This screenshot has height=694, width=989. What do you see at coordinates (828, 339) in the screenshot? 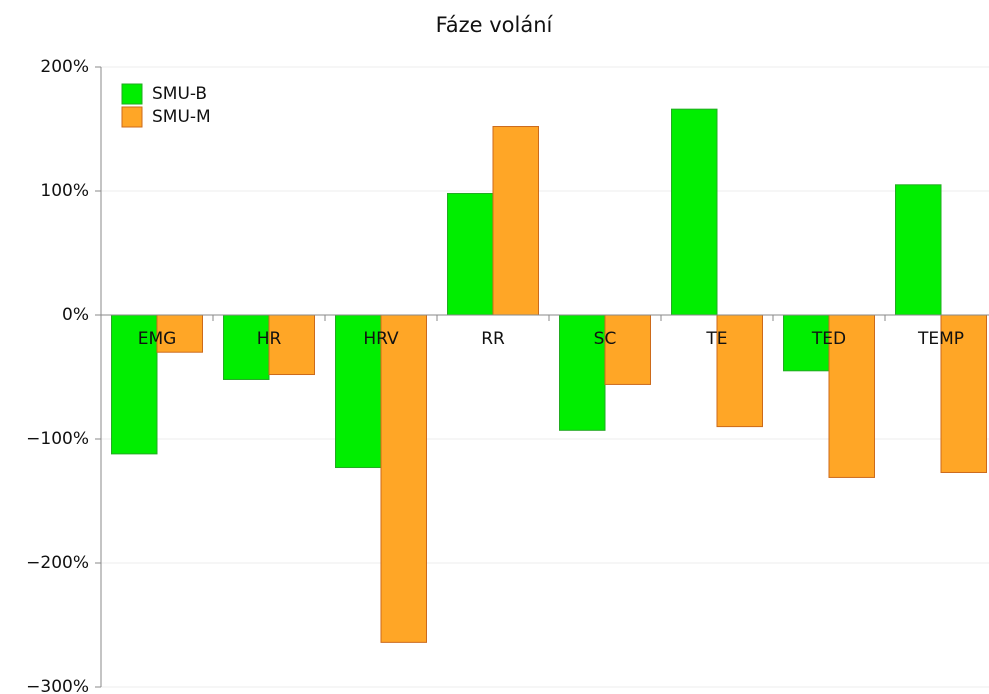
I see `x-tick-label: TED` at bounding box center [828, 339].